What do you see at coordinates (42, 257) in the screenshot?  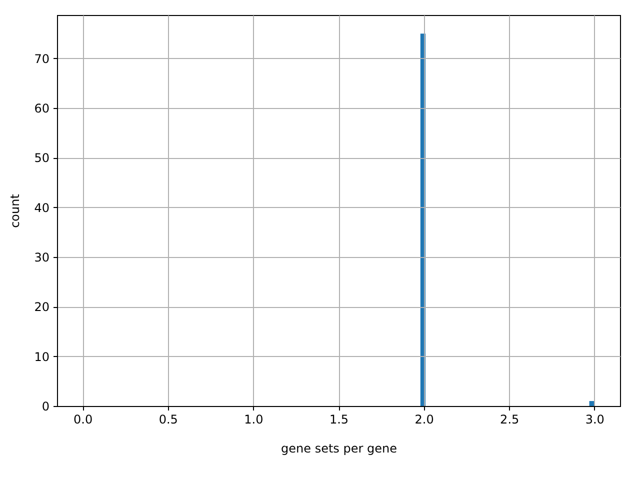 I see `y-tick-label: 30` at bounding box center [42, 257].